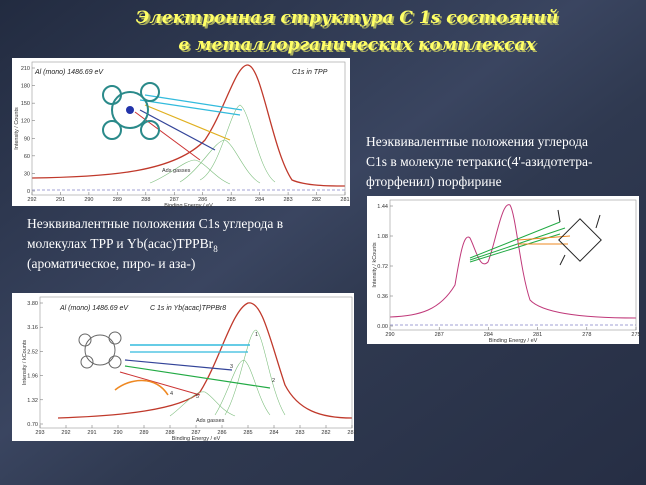 This screenshot has height=485, width=646. I want to click on y-axis-label: Intensity / Counts, so click(17, 128).